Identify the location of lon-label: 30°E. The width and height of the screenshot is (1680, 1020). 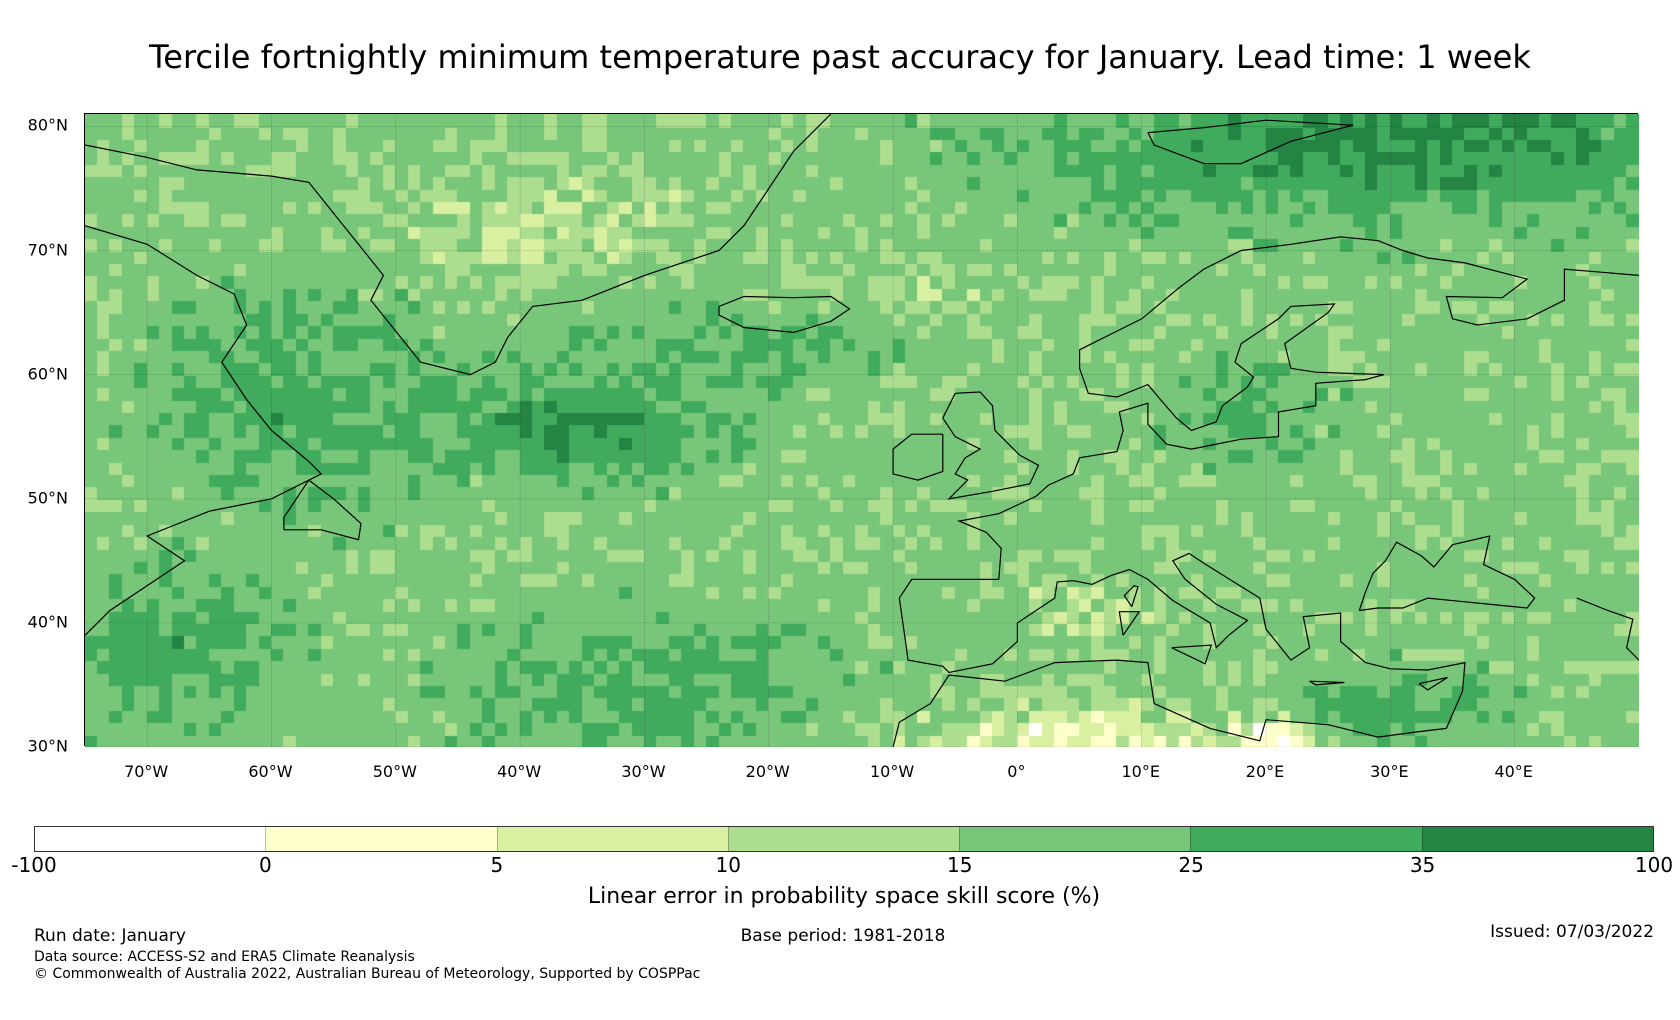
(1389, 771).